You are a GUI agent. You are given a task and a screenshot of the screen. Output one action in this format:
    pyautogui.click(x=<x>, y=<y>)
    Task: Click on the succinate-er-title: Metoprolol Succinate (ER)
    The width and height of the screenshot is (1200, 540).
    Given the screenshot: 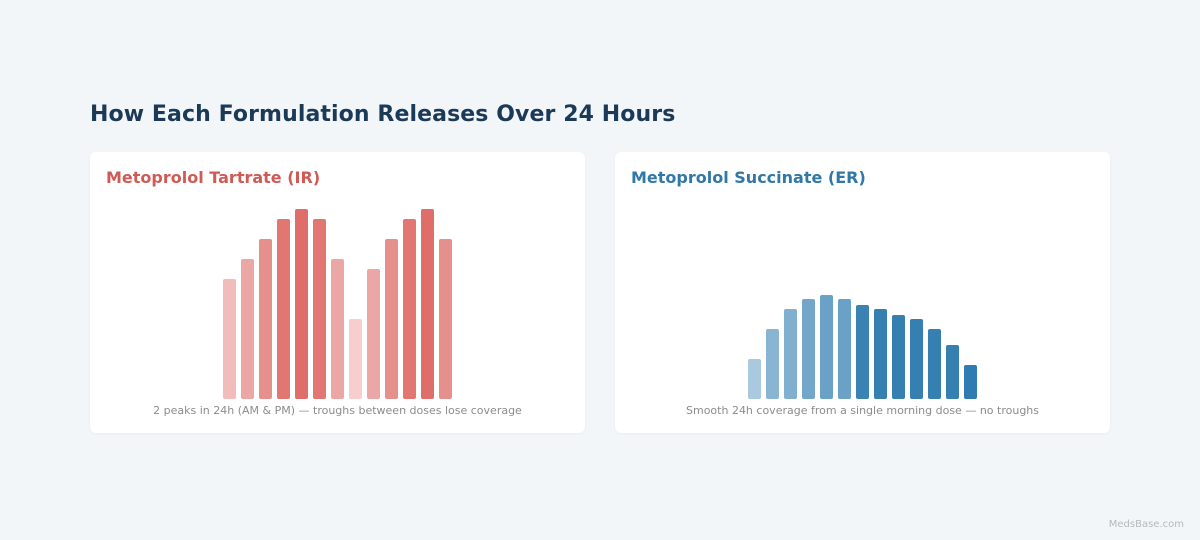 What is the action you would take?
    pyautogui.click(x=748, y=177)
    